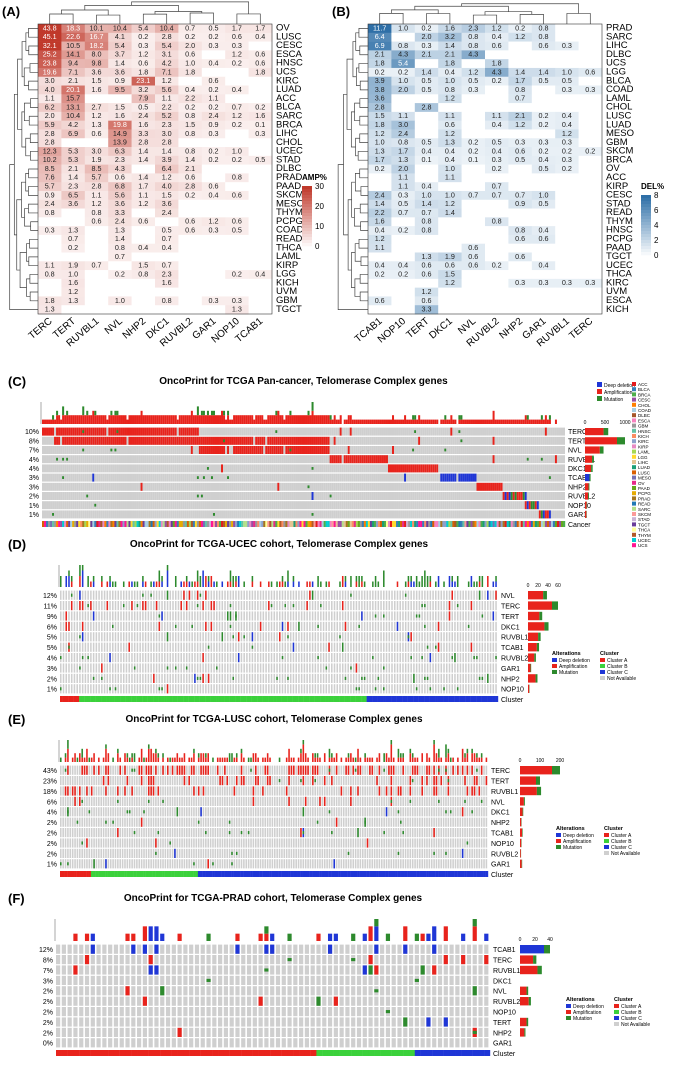  What do you see at coordinates (441, 329) in the screenshot?
I see `column-label: DKC1` at bounding box center [441, 329].